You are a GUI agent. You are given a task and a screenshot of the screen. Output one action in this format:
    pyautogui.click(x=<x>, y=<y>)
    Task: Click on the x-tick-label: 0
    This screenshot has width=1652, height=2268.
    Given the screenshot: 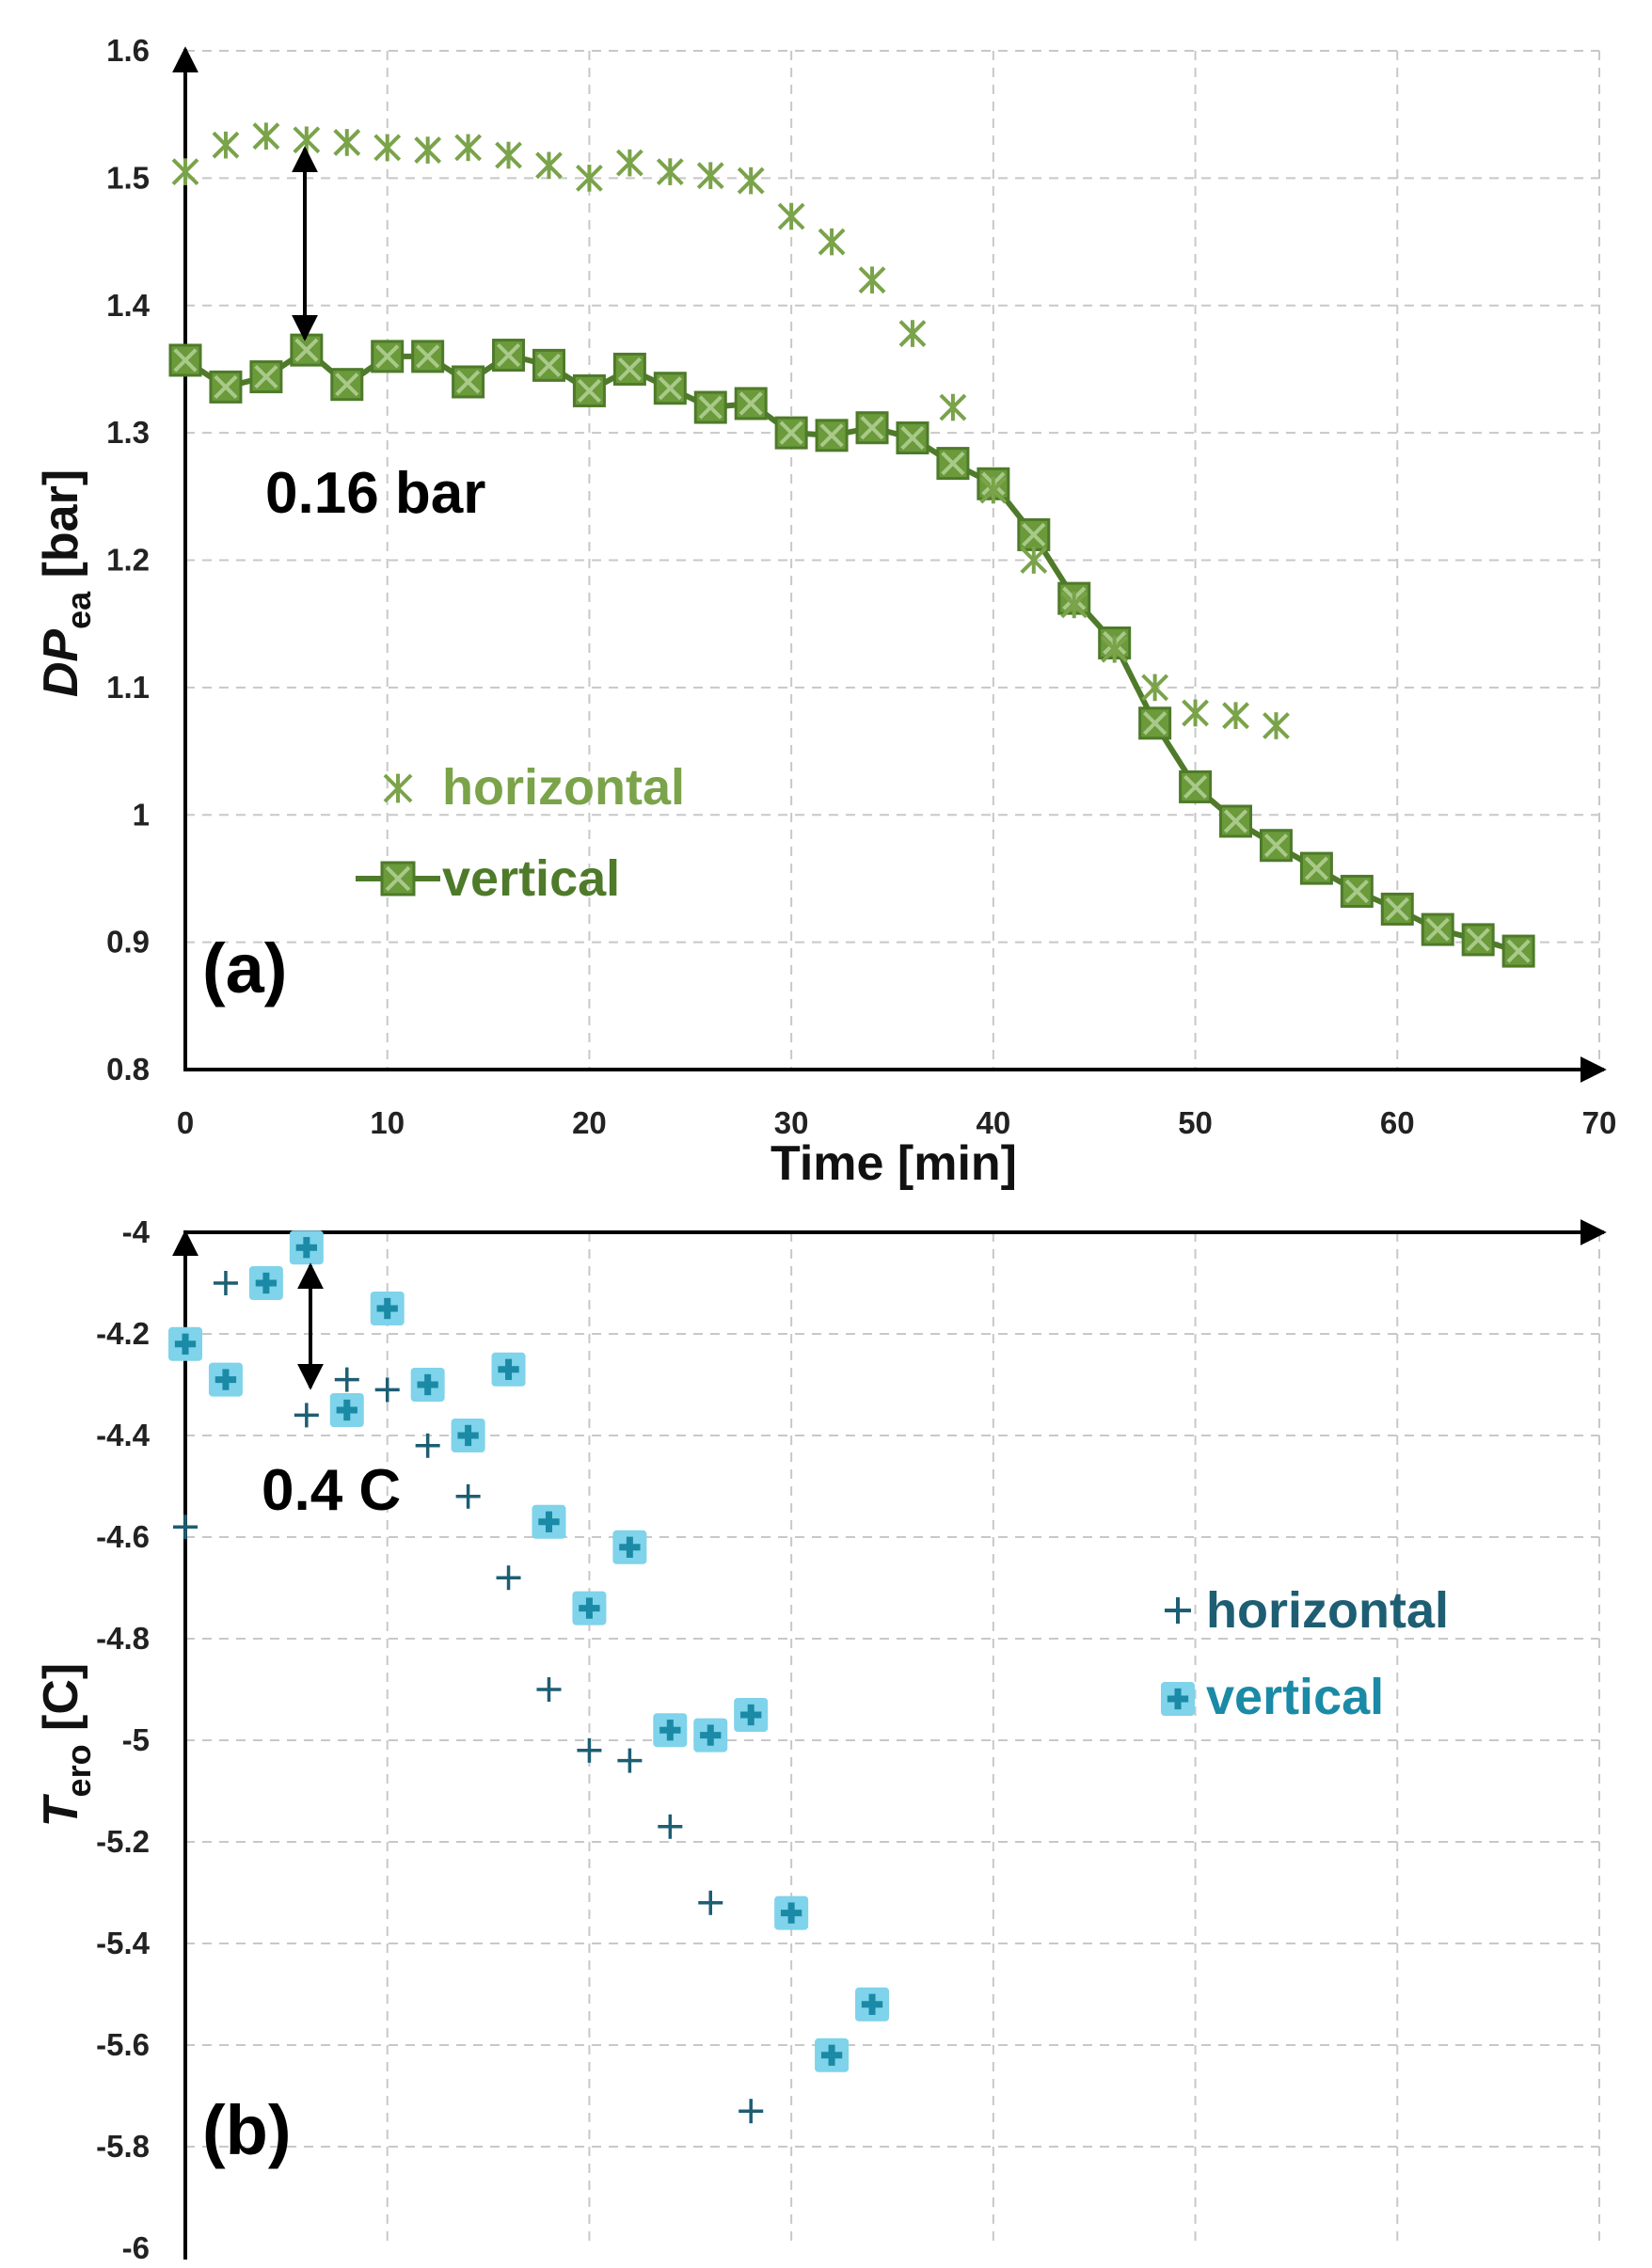 What is the action you would take?
    pyautogui.click(x=185, y=1122)
    